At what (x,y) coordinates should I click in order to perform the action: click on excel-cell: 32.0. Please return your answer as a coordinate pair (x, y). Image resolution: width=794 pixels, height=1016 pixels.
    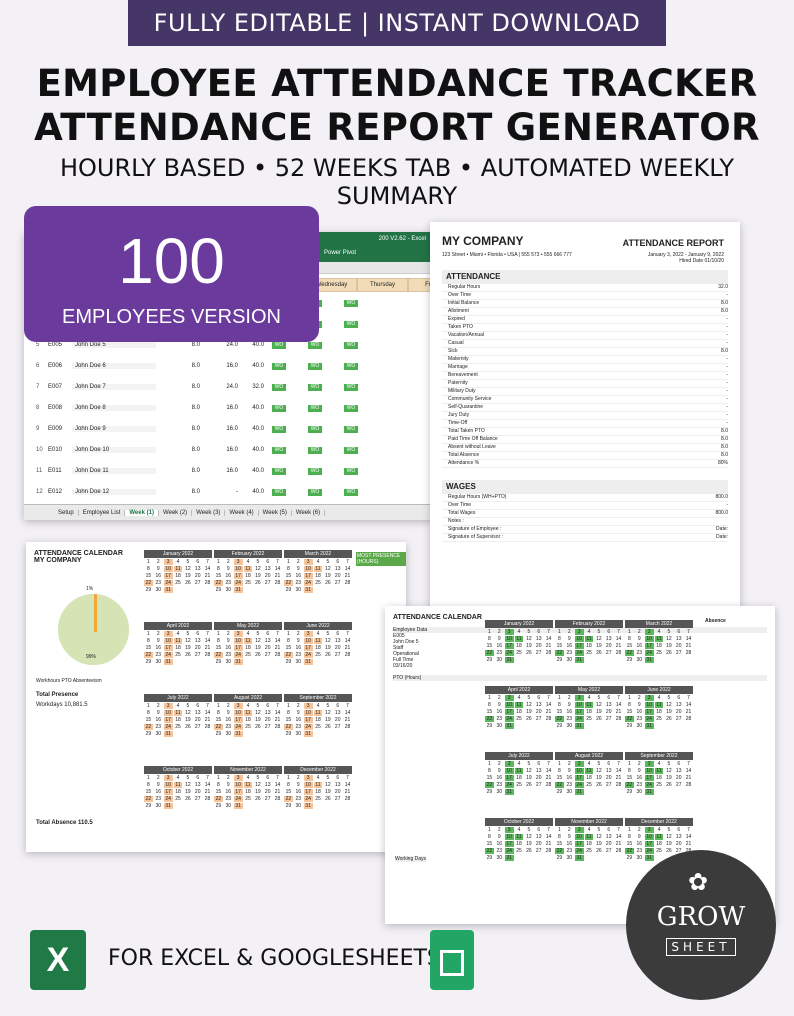
    Looking at the image, I should click on (258, 387).